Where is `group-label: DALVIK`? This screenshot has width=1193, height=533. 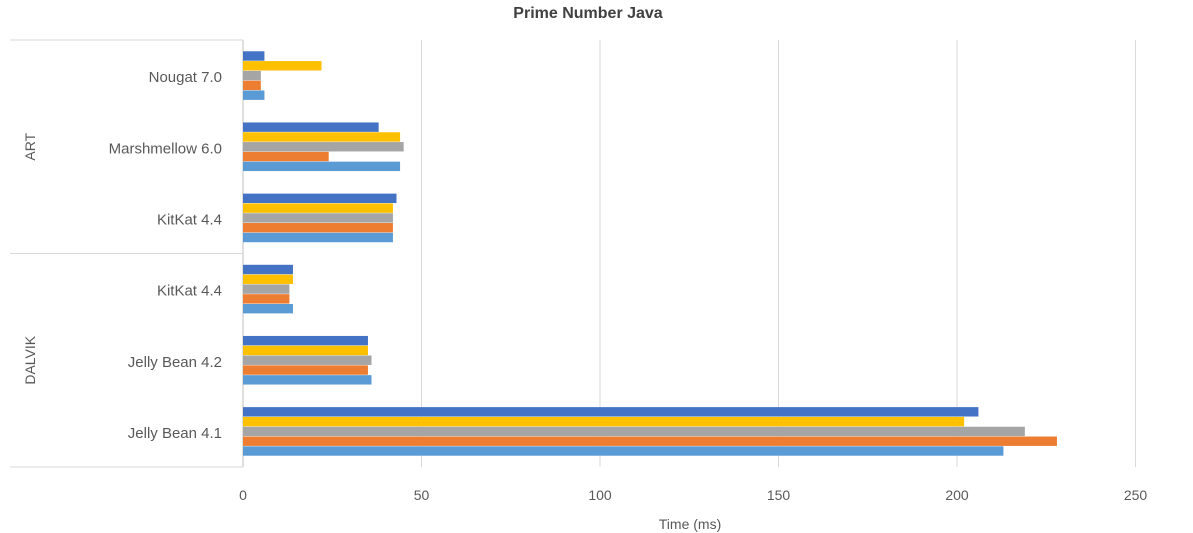
group-label: DALVIK is located at coordinates (30, 359).